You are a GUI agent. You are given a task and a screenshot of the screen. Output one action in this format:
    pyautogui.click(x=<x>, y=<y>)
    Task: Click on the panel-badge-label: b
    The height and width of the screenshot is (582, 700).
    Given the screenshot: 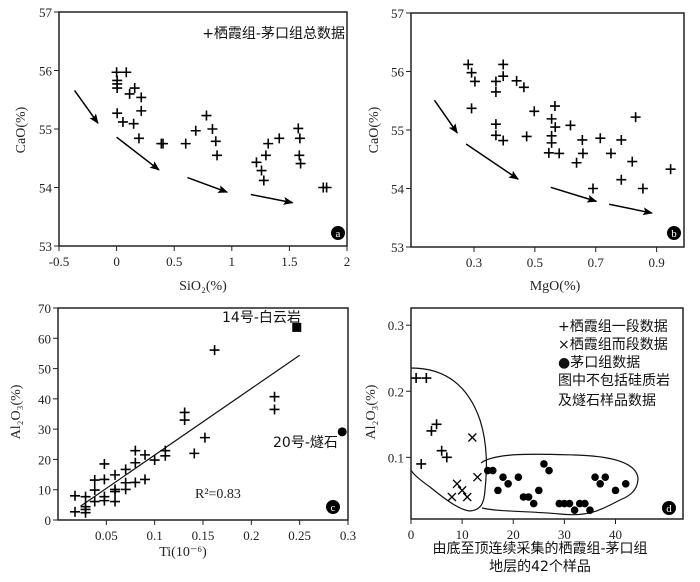 What is the action you would take?
    pyautogui.click(x=674, y=234)
    